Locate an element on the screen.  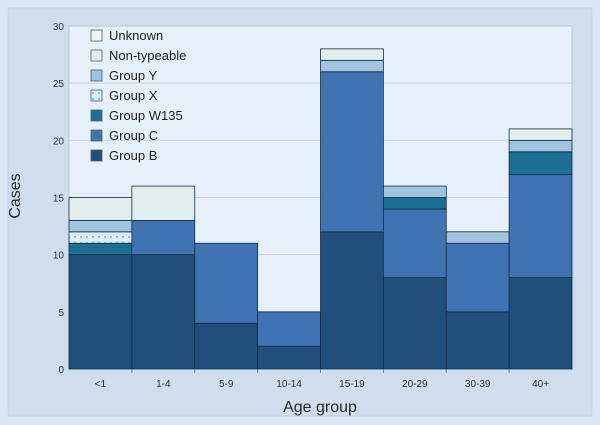
legend-label-non-typeable: Non-typeable is located at coordinates (147, 55).